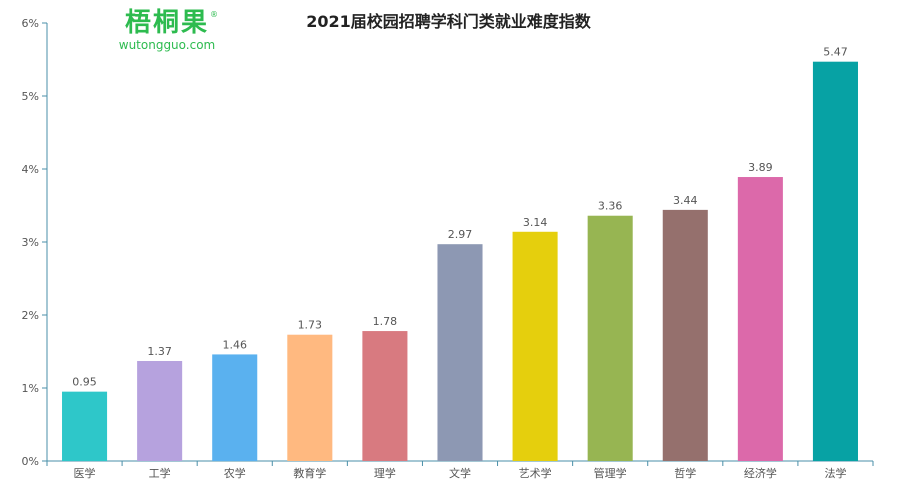  I want to click on bar-value-label: 1.37, so click(159, 351).